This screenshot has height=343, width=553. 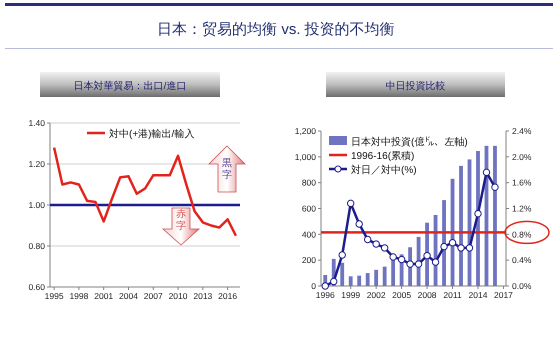 I want to click on y-tick-label: 1.40, so click(x=37, y=123).